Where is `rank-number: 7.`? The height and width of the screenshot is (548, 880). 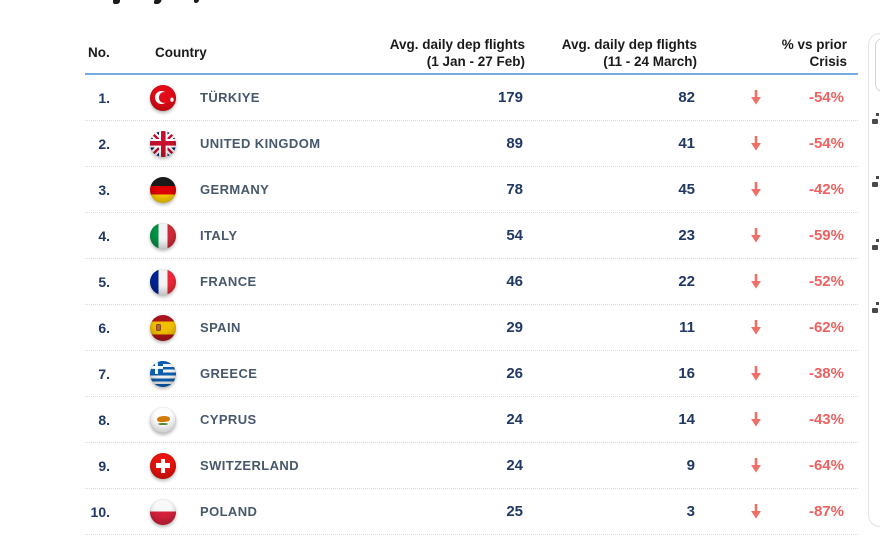 rank-number: 7. is located at coordinates (104, 373).